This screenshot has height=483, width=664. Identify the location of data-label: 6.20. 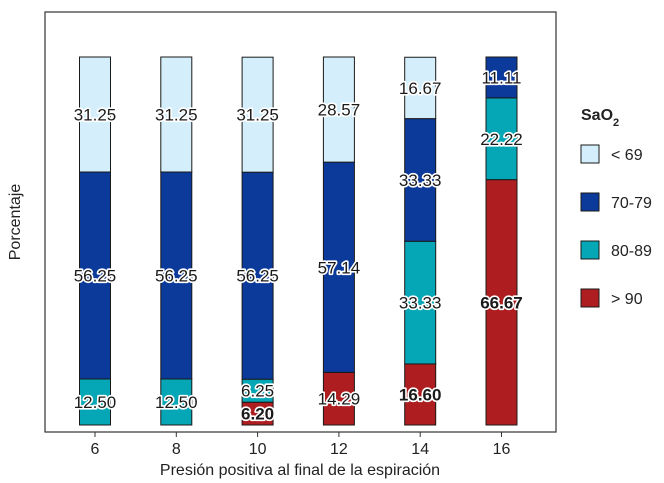
(257, 414).